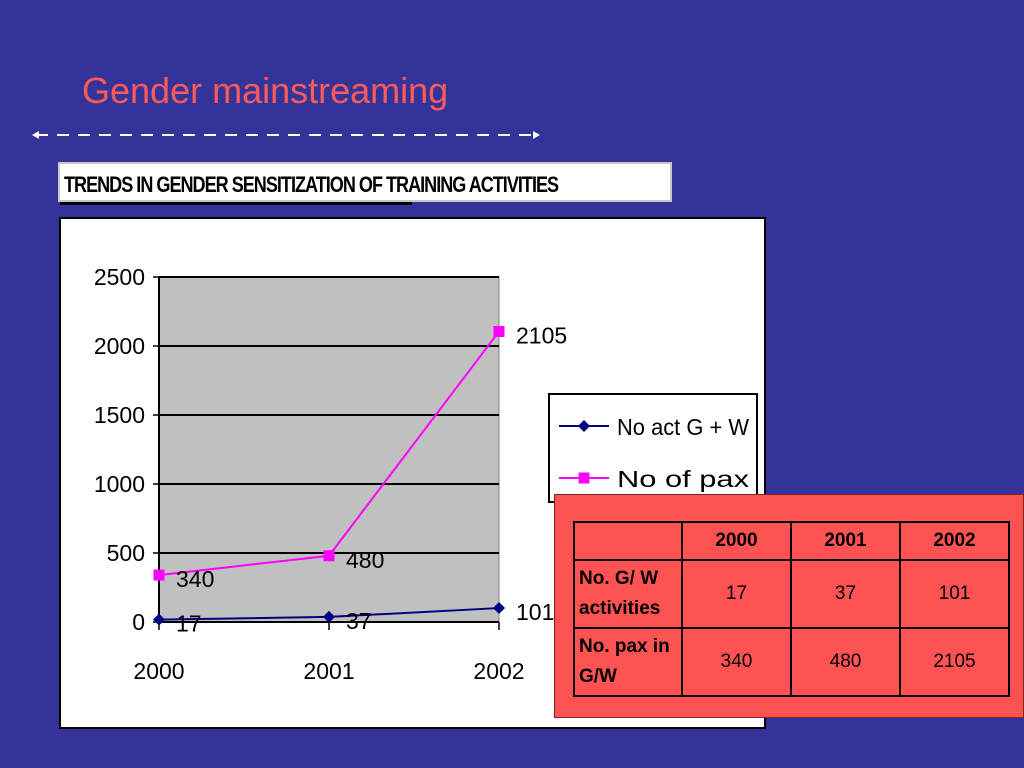 The height and width of the screenshot is (768, 1024). I want to click on table-cell: 2105, so click(954, 662).